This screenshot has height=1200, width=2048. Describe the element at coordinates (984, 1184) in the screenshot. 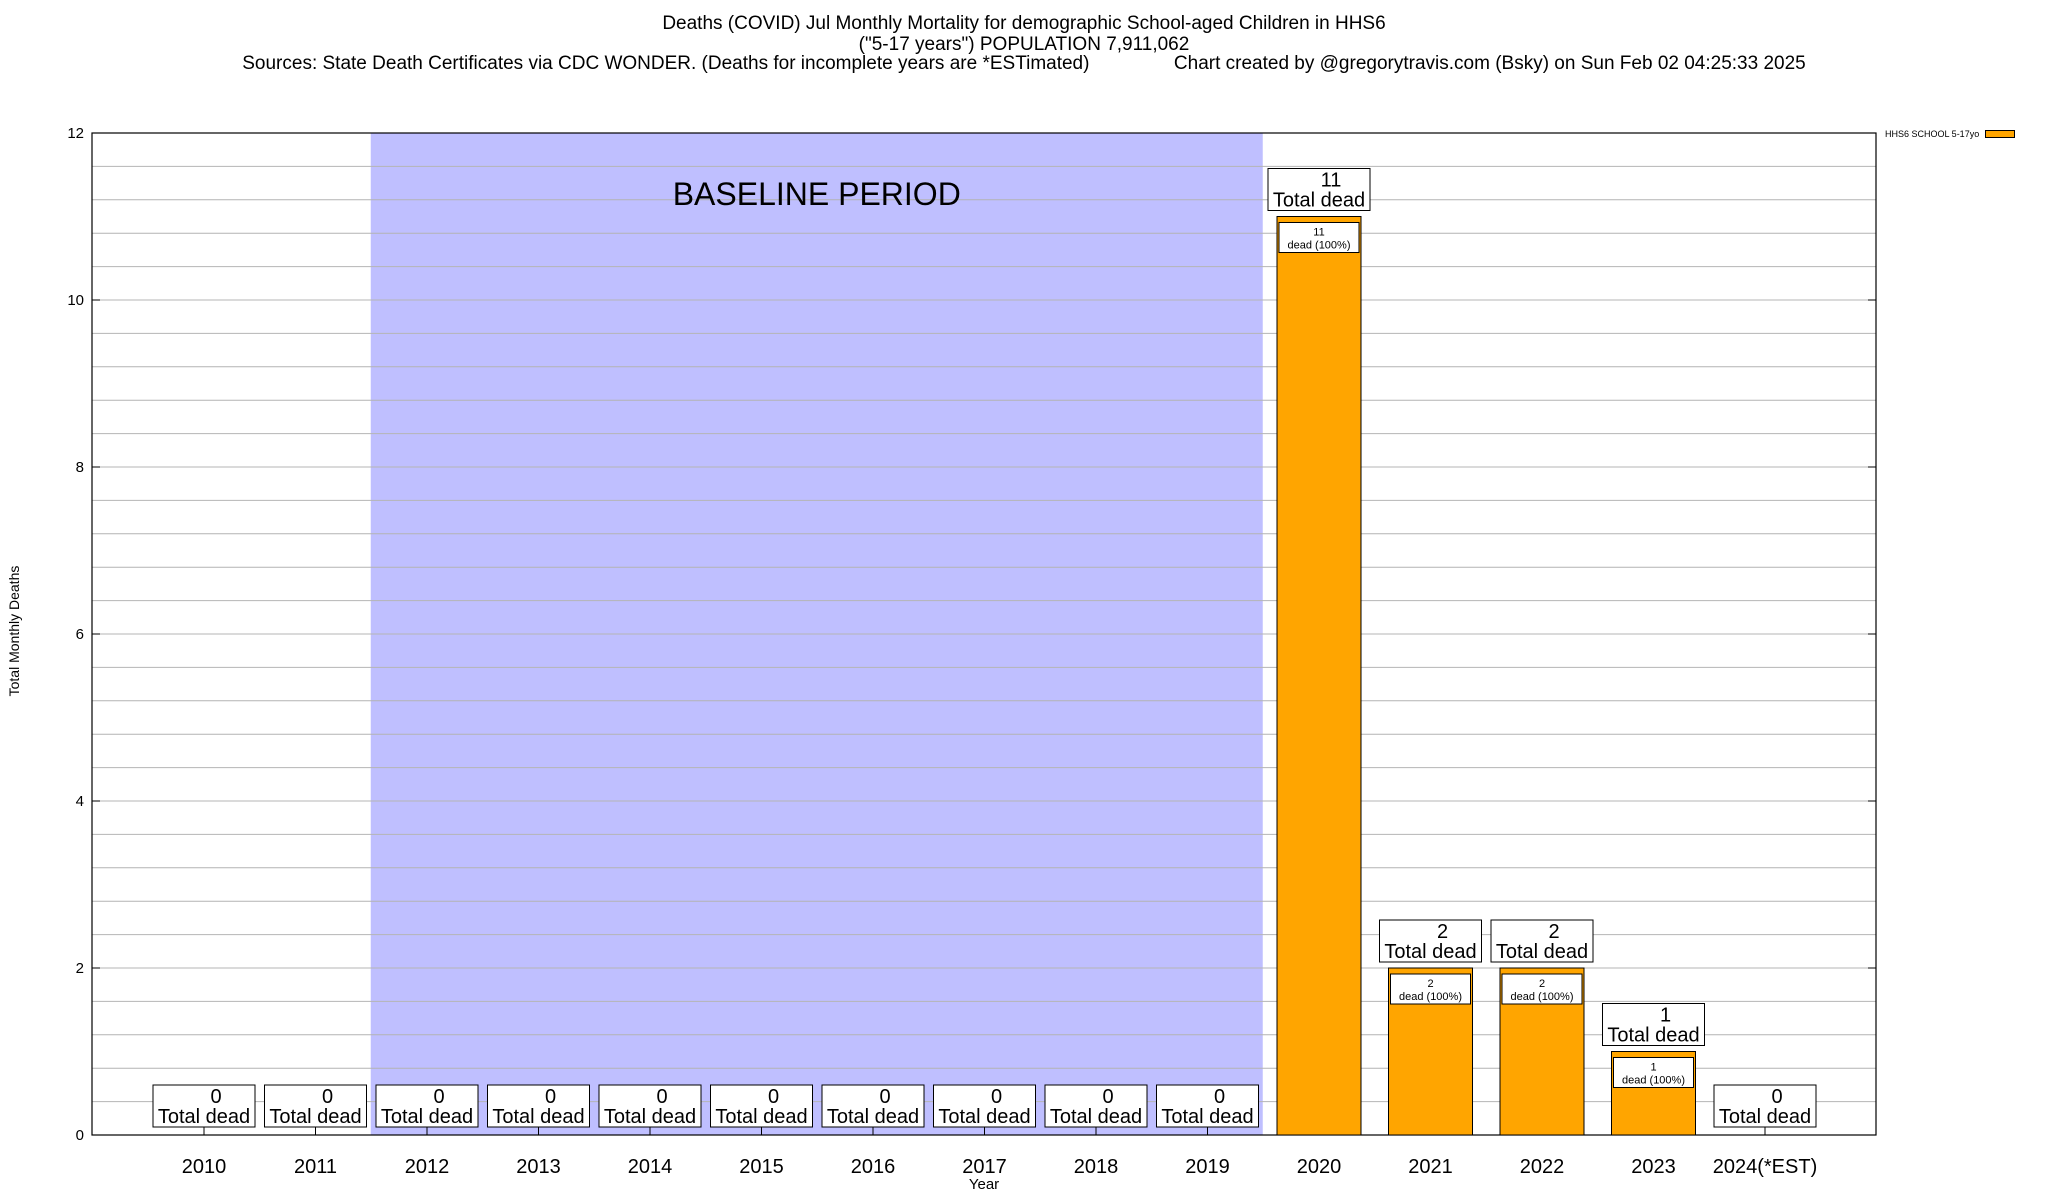

I see `x-axis-label: Year` at that location.